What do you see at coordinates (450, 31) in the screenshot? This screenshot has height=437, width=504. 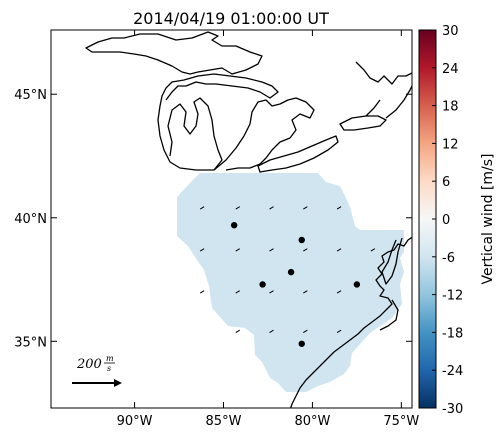 I see `colorbar-tick-label: 30` at bounding box center [450, 31].